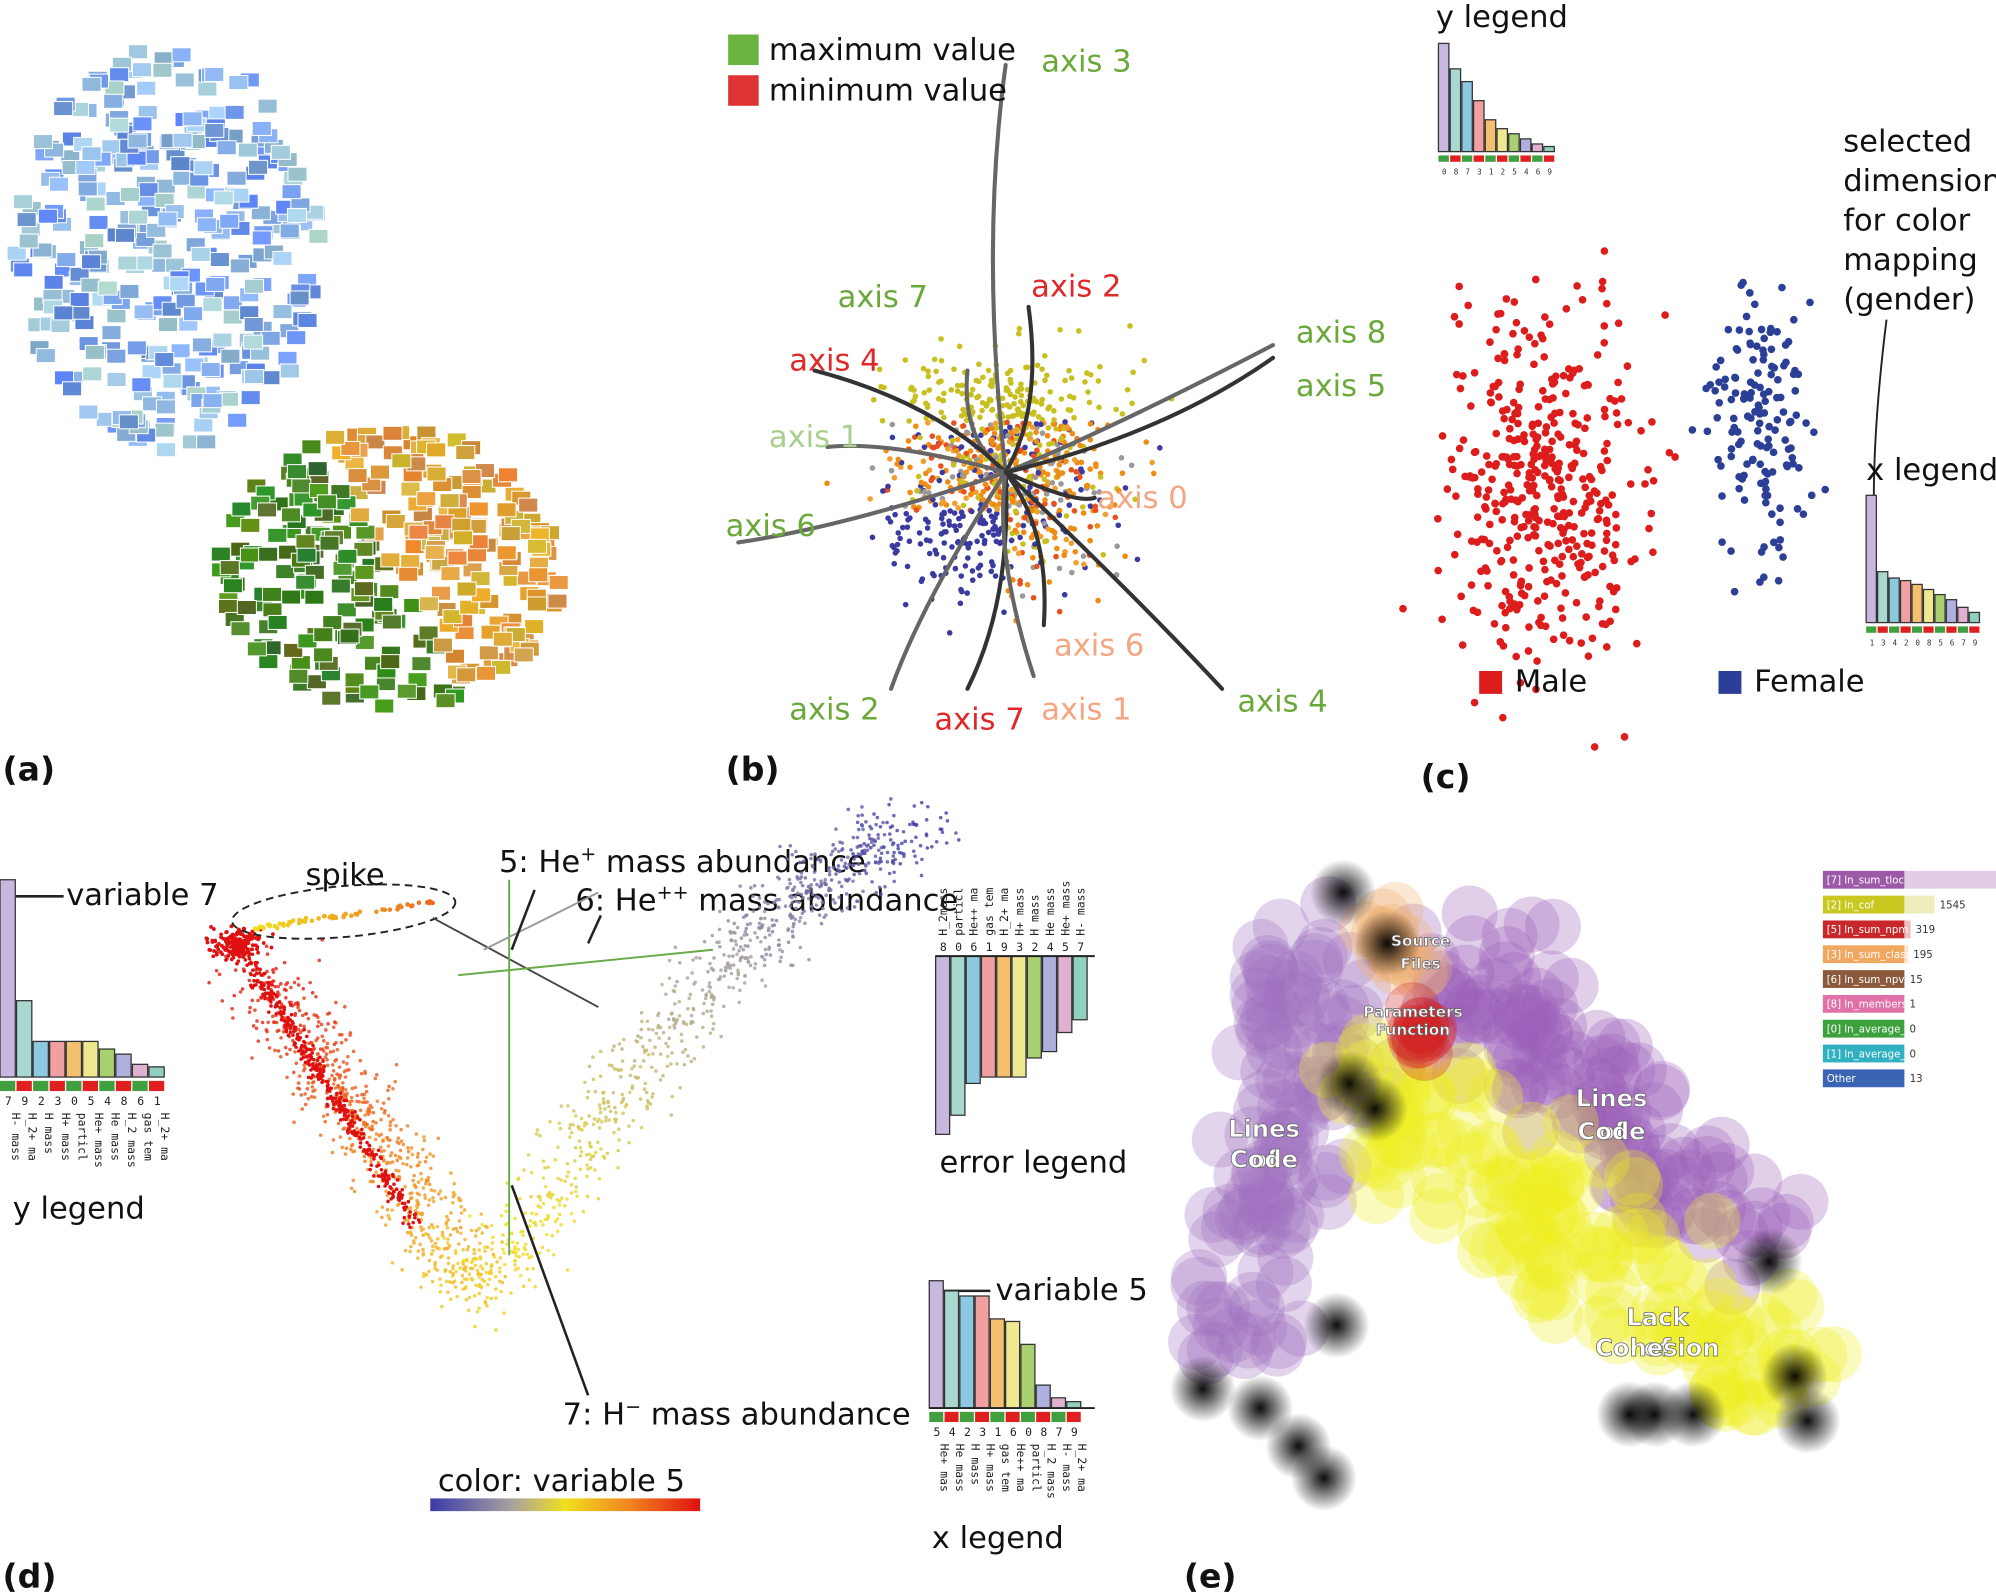  What do you see at coordinates (523, 920) in the screenshot?
I see `arrow` at bounding box center [523, 920].